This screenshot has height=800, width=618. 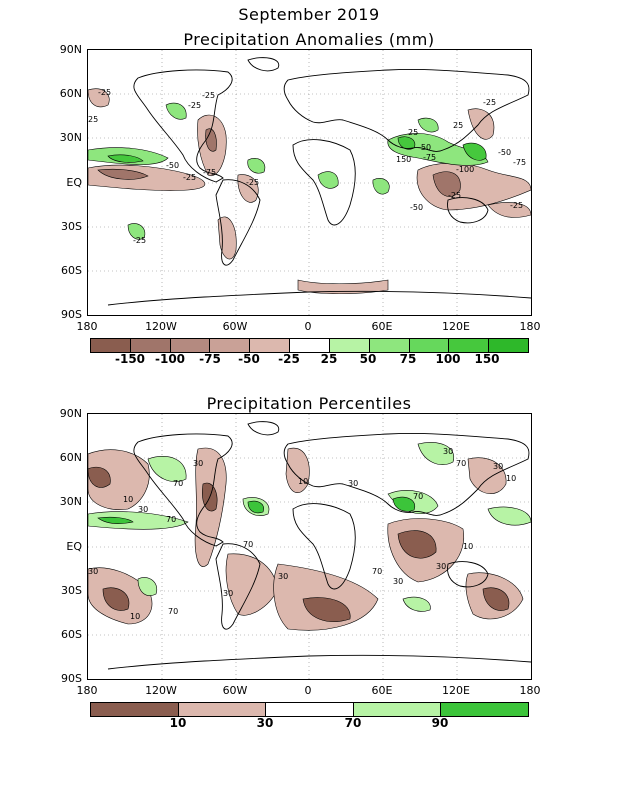 I want to click on colorbar-label: 150, so click(x=487, y=359).